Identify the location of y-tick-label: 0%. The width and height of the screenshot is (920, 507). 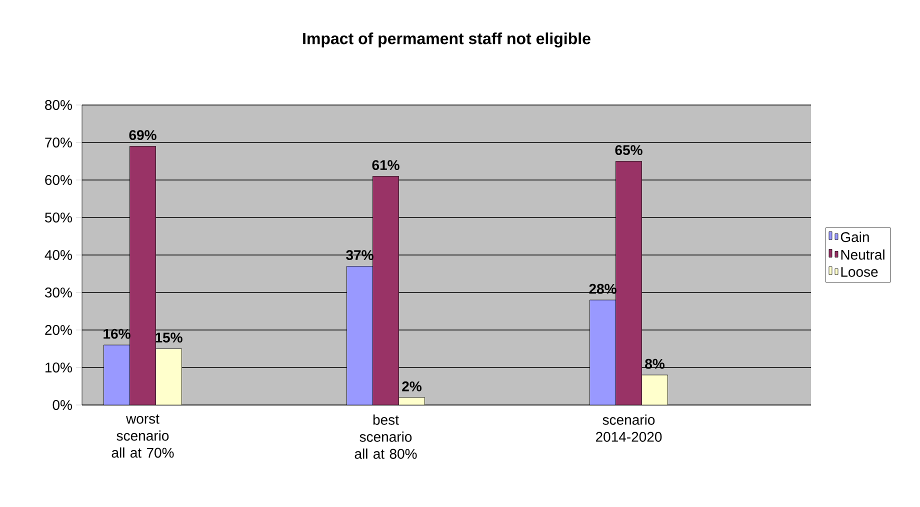
(62, 405).